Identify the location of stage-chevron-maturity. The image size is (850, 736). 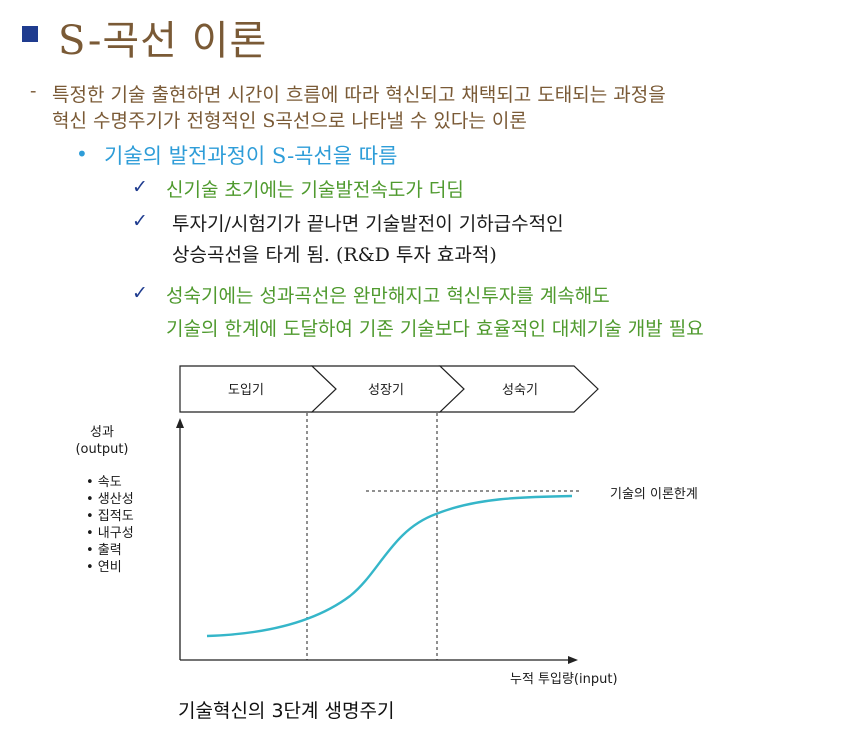
(518, 389).